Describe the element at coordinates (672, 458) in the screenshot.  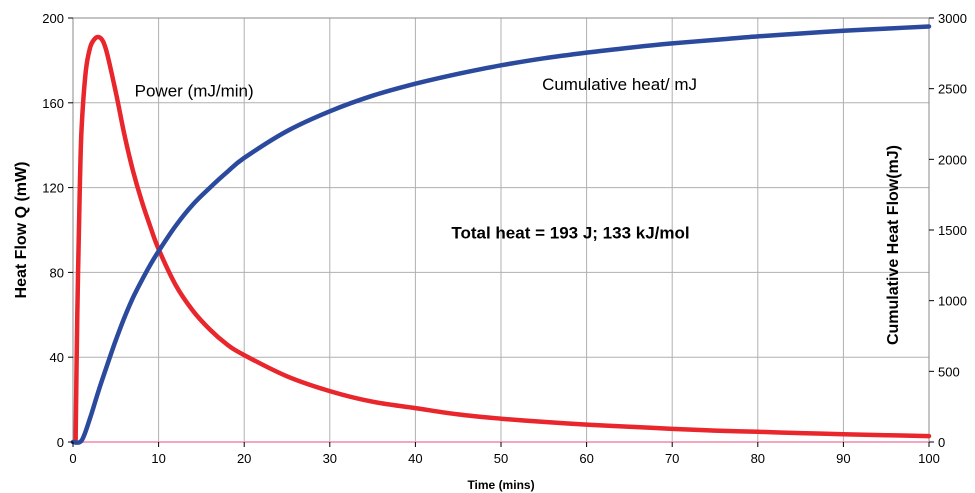
I see `x-tick-label: 70` at that location.